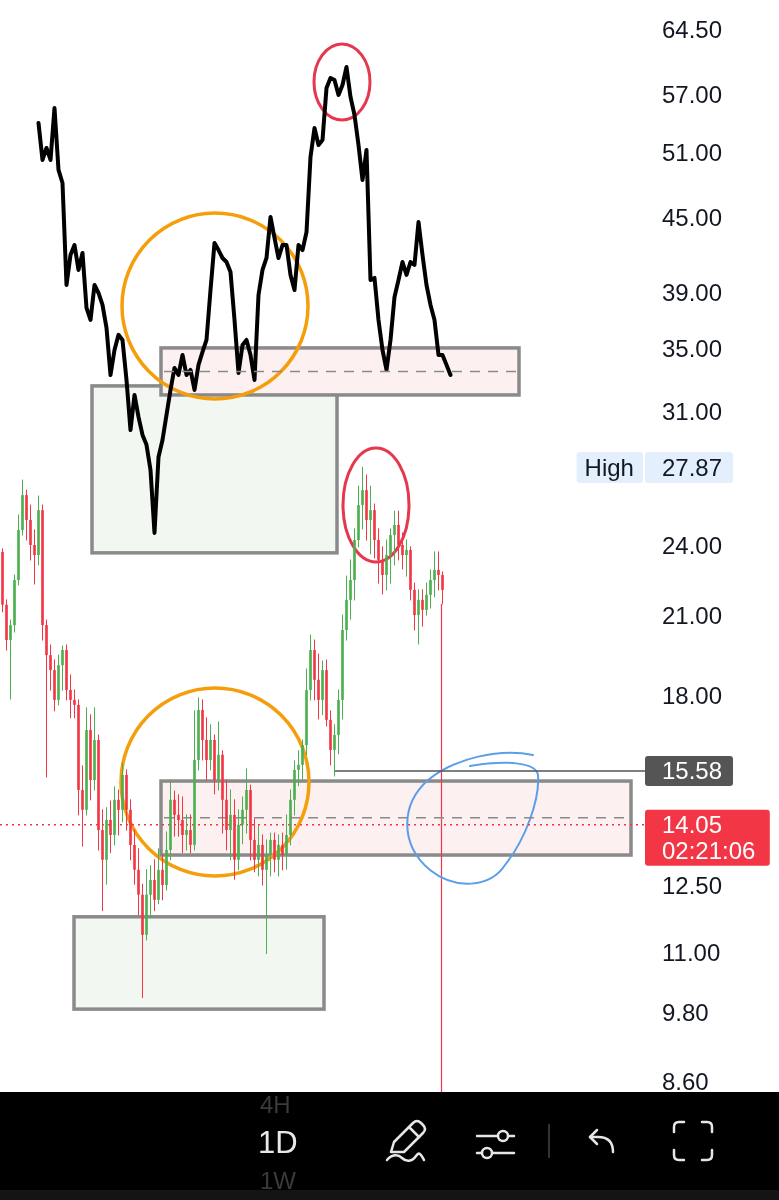 The width and height of the screenshot is (779, 1200). Describe the element at coordinates (278, 1180) in the screenshot. I see `text: 1W` at that location.